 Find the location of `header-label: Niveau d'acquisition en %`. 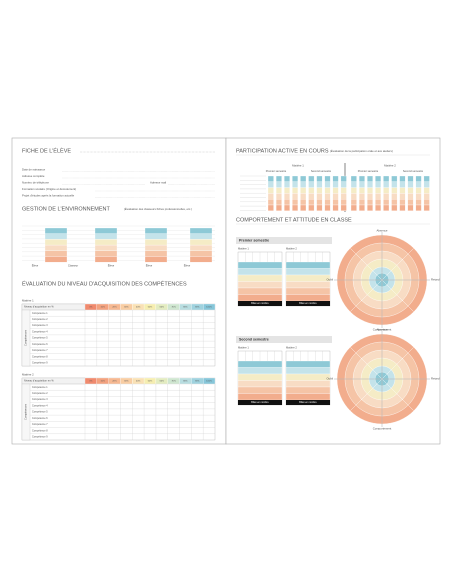

header-label: Niveau d'acquisition en % is located at coordinates (39, 381).